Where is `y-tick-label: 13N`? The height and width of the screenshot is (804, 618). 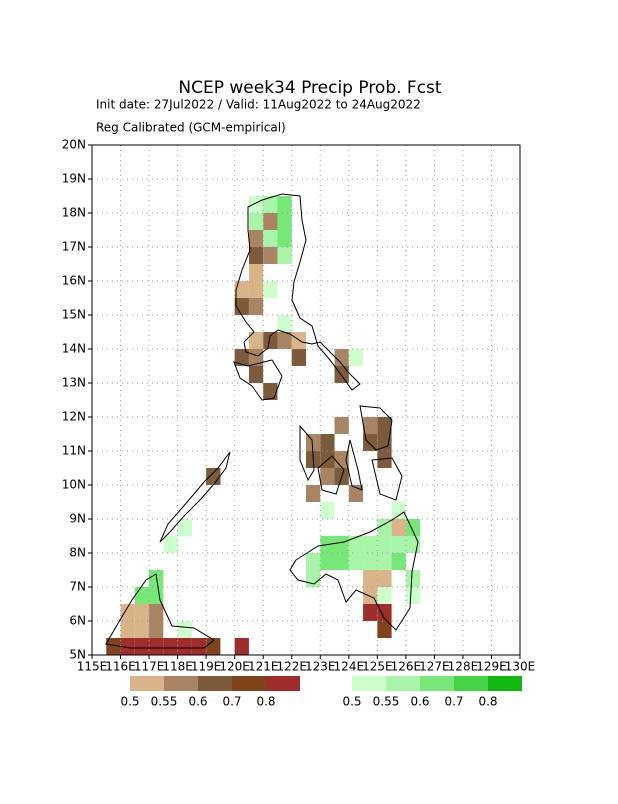
y-tick-label: 13N is located at coordinates (74, 383).